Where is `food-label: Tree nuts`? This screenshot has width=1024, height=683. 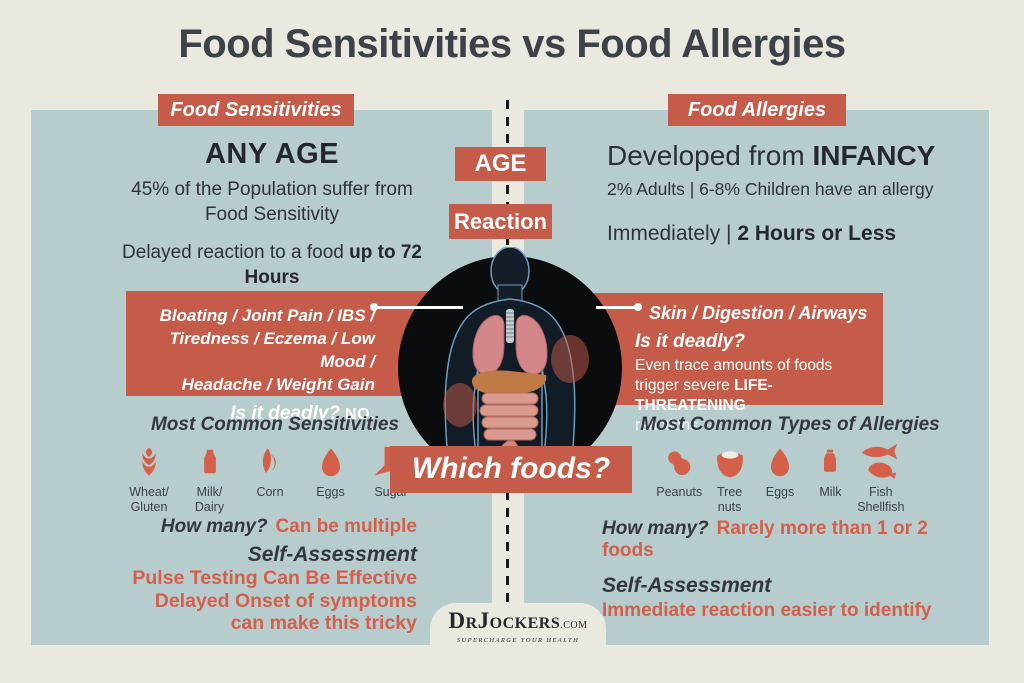
food-label: Tree nuts is located at coordinates (729, 499).